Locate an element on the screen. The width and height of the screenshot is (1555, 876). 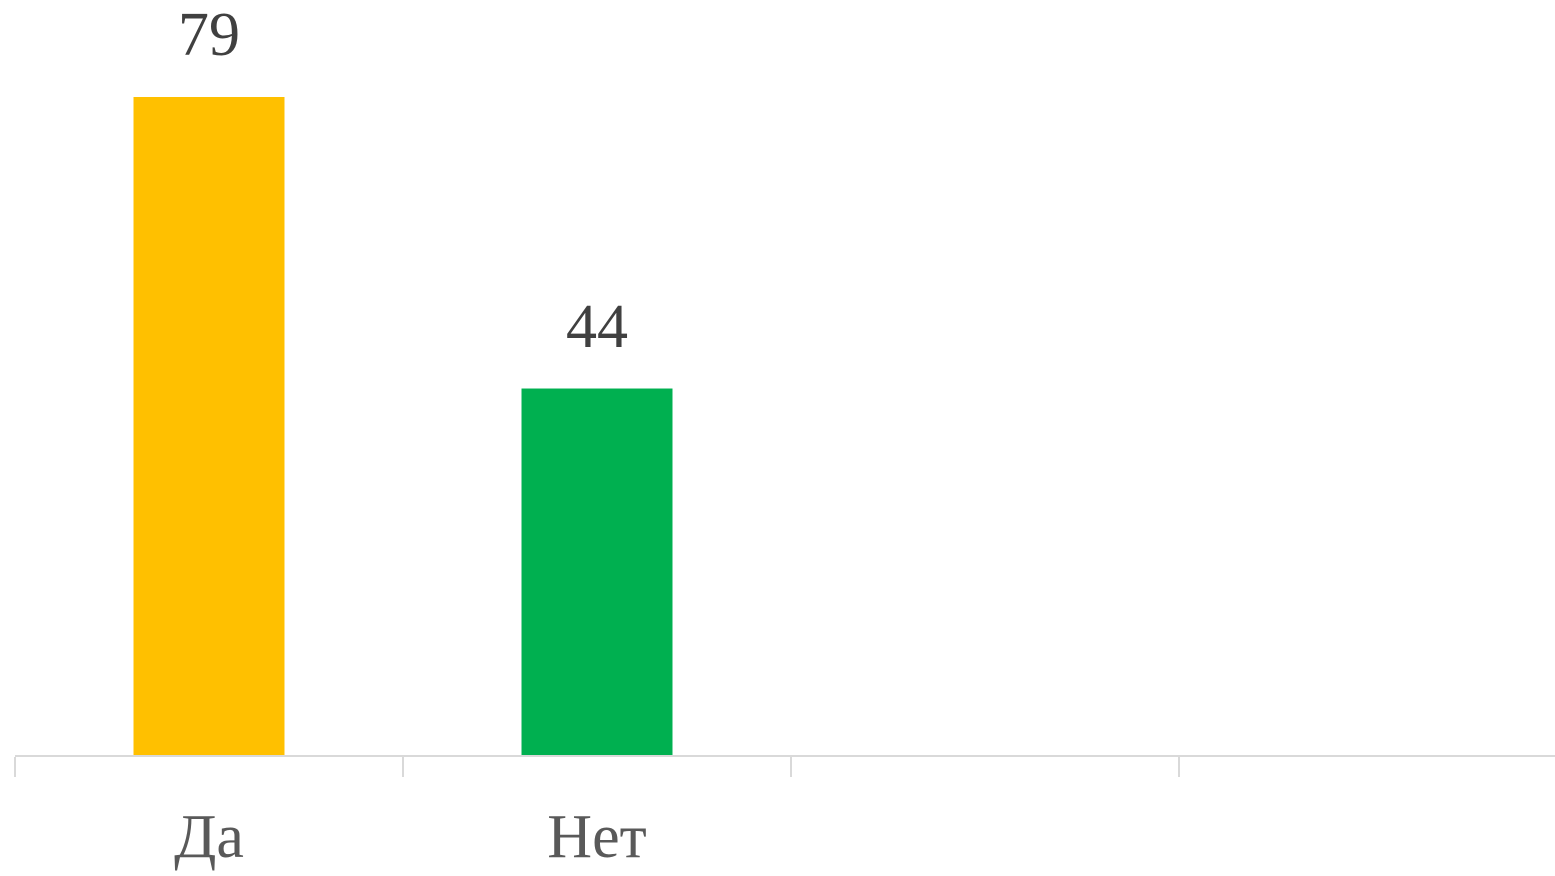
x-tick-label: Да is located at coordinates (209, 837).